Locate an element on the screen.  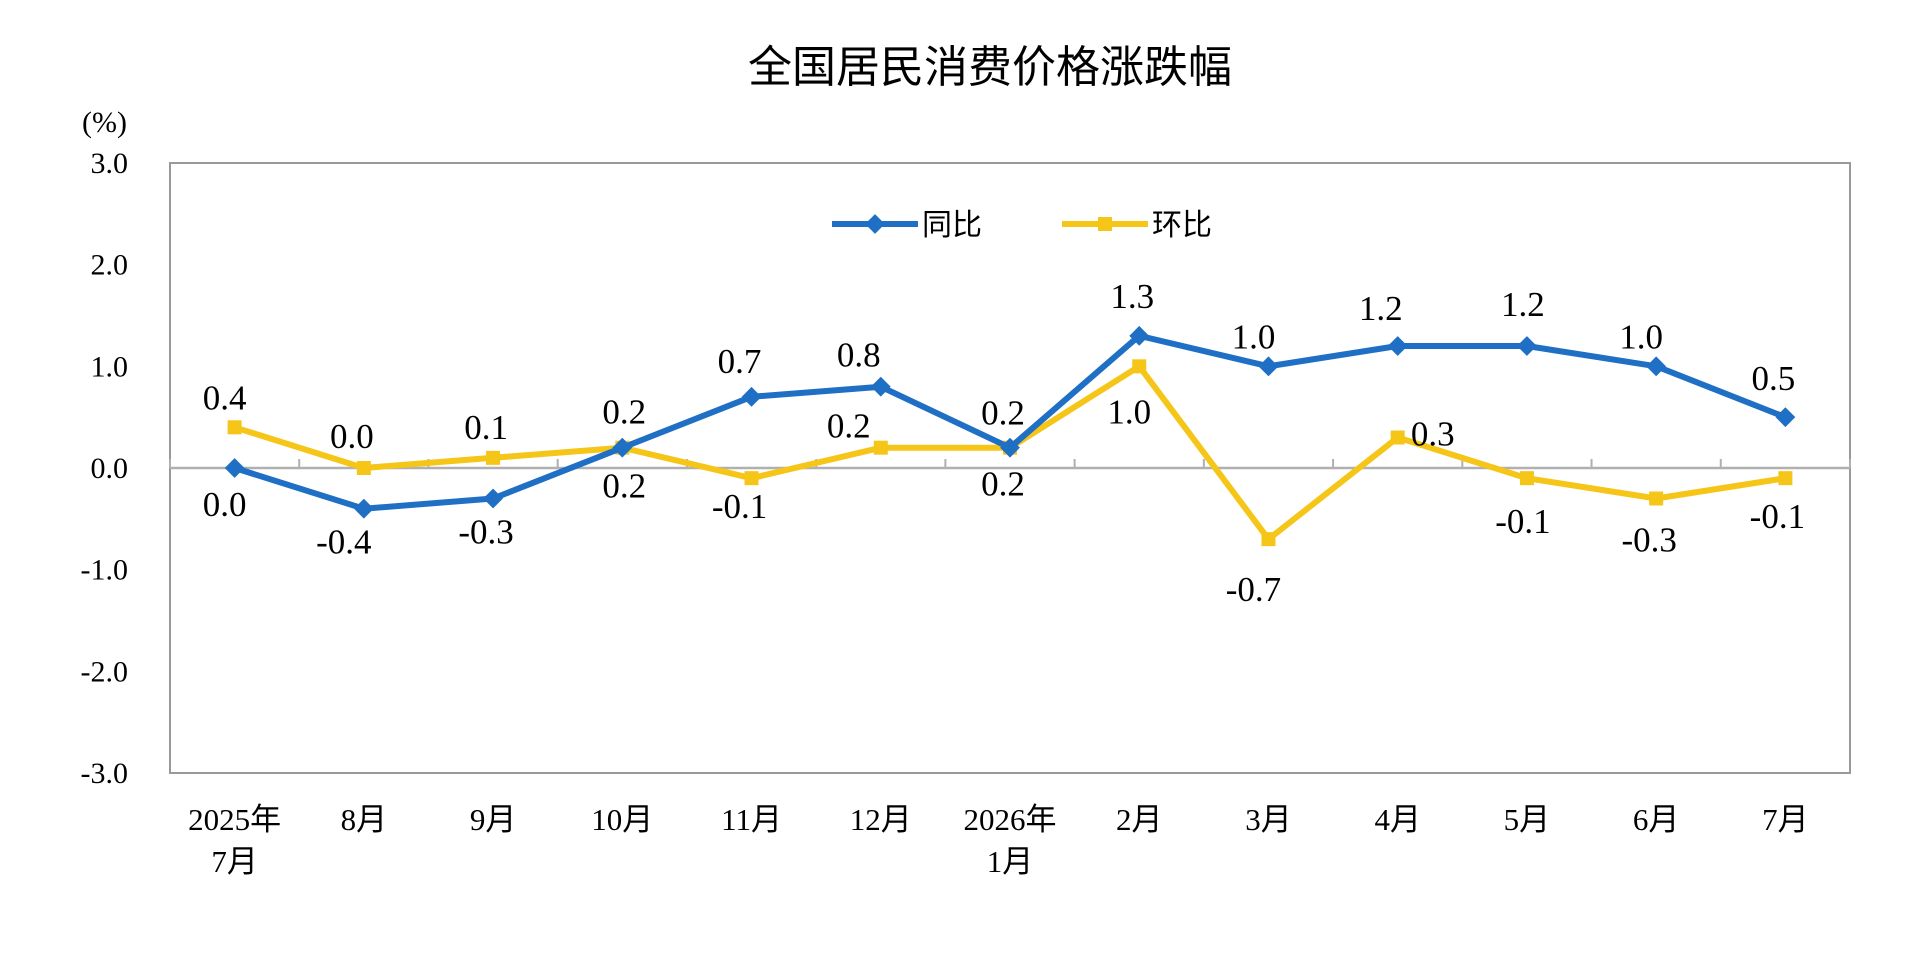
mom-data-label: -0.3 is located at coordinates (1648, 540).